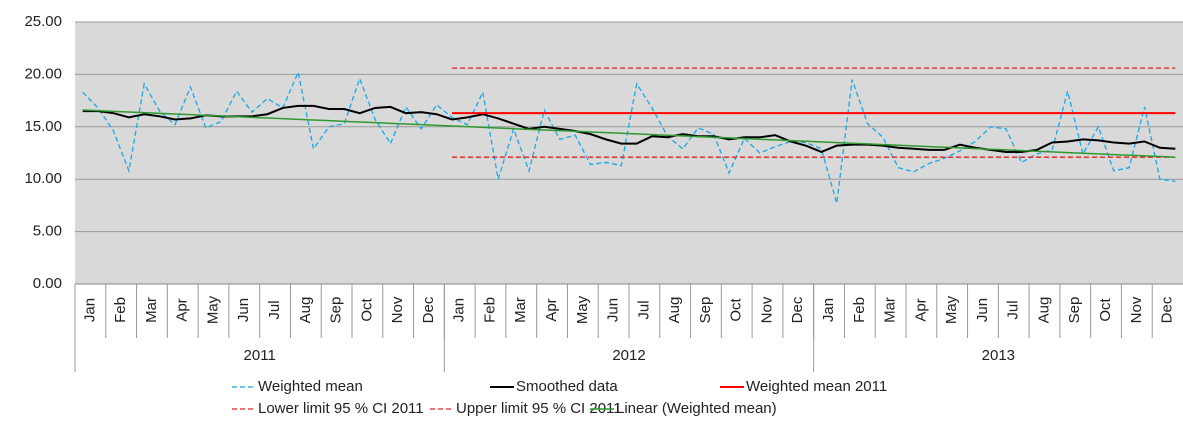 Image resolution: width=1183 pixels, height=427 pixels. Describe the element at coordinates (567, 386) in the screenshot. I see `legend-label: Smoothed data` at that location.